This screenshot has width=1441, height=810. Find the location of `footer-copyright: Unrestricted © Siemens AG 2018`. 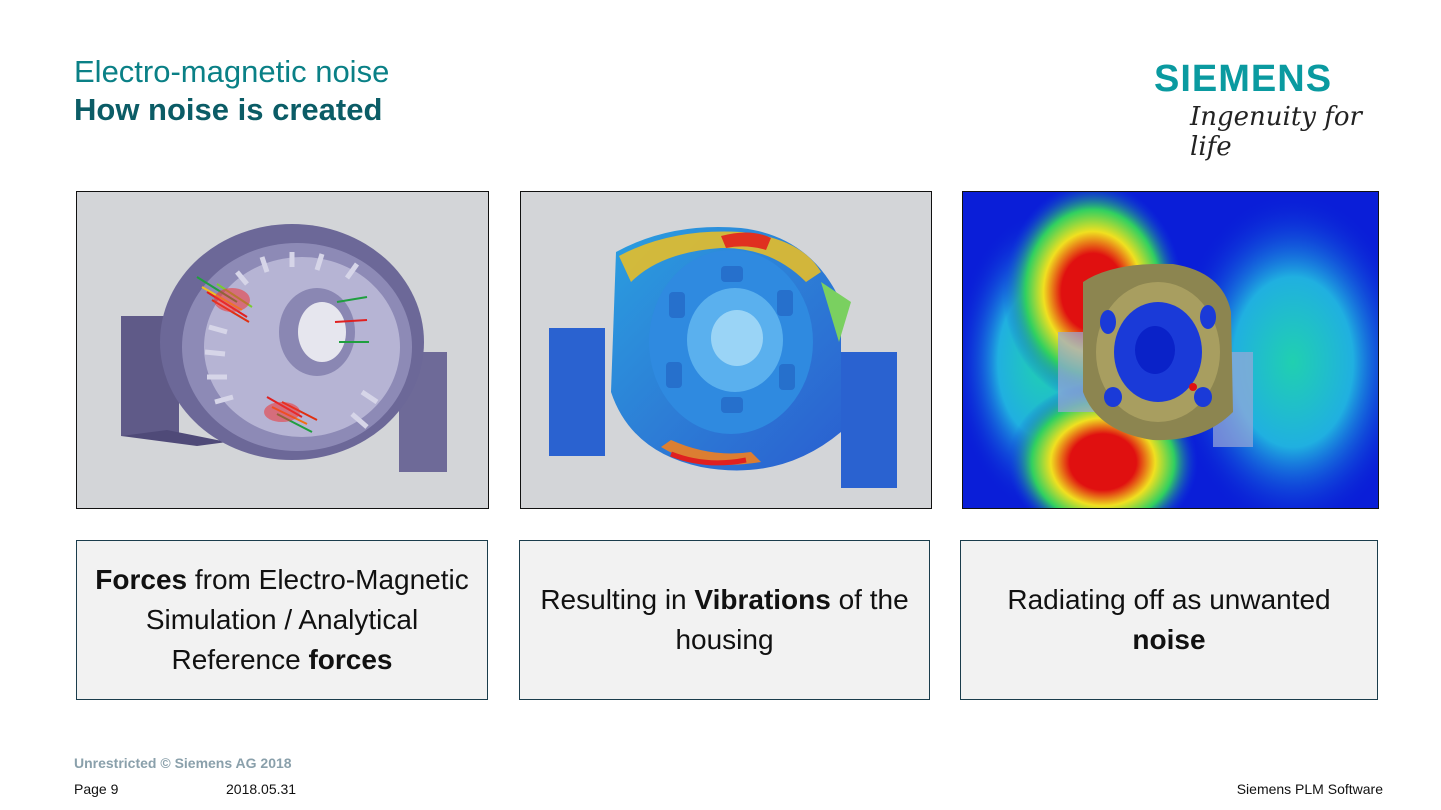

footer-copyright: Unrestricted © Siemens AG 2018 is located at coordinates (183, 763).